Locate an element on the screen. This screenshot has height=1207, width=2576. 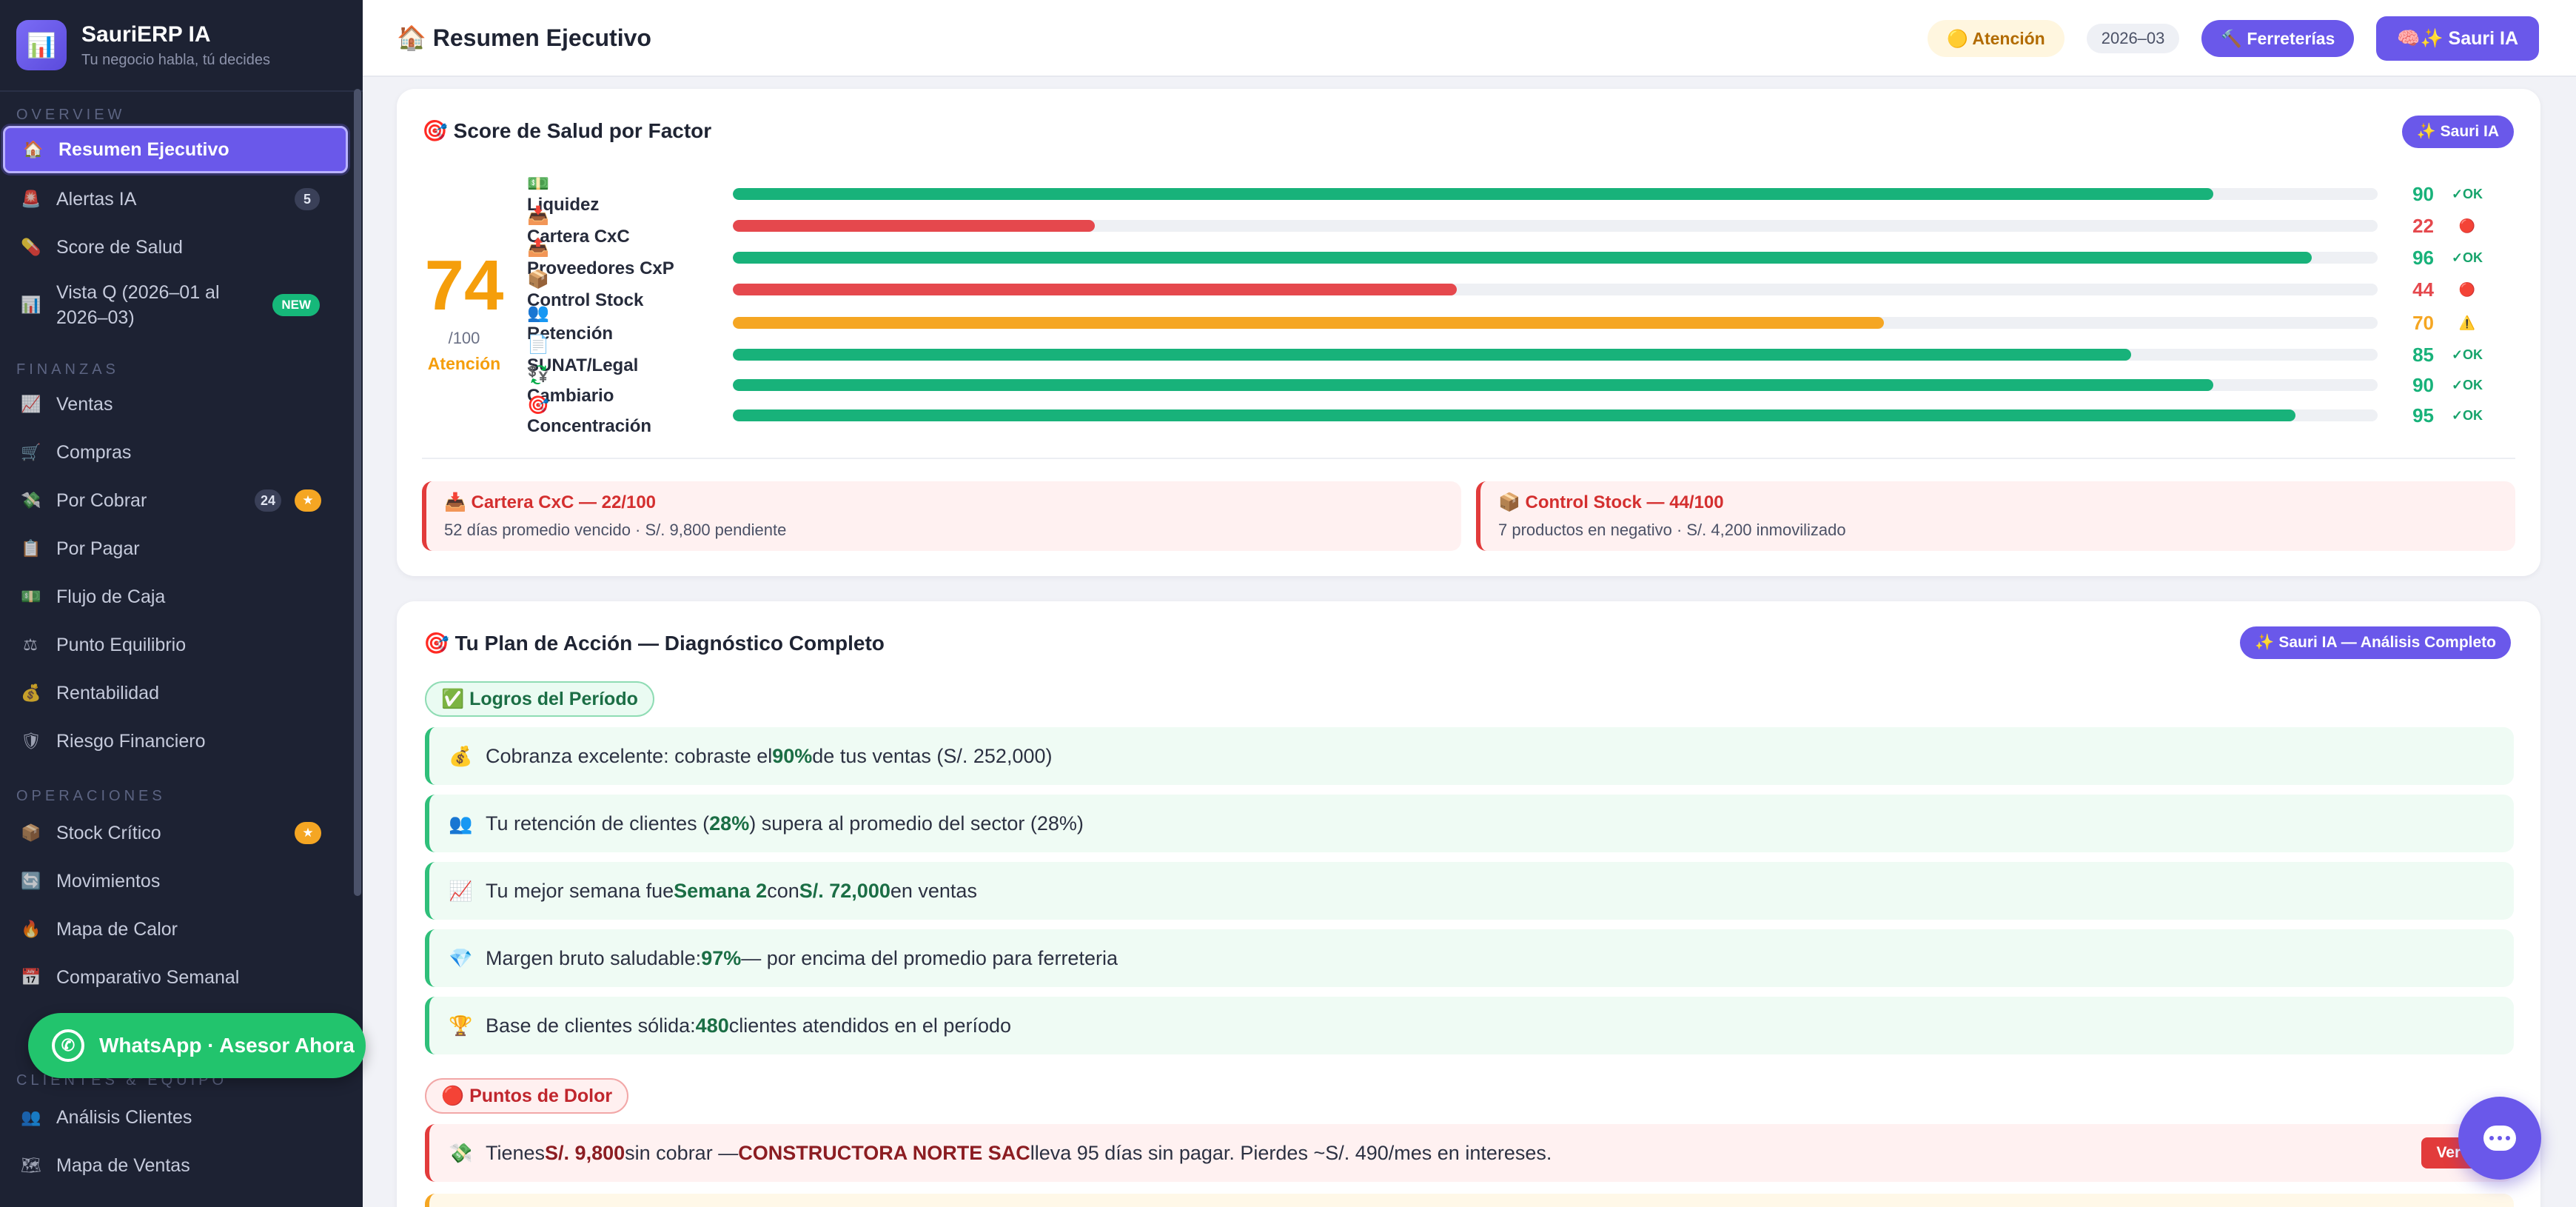
pain-points-tag: 🔴 Puntos de Dolor is located at coordinates (527, 1096).